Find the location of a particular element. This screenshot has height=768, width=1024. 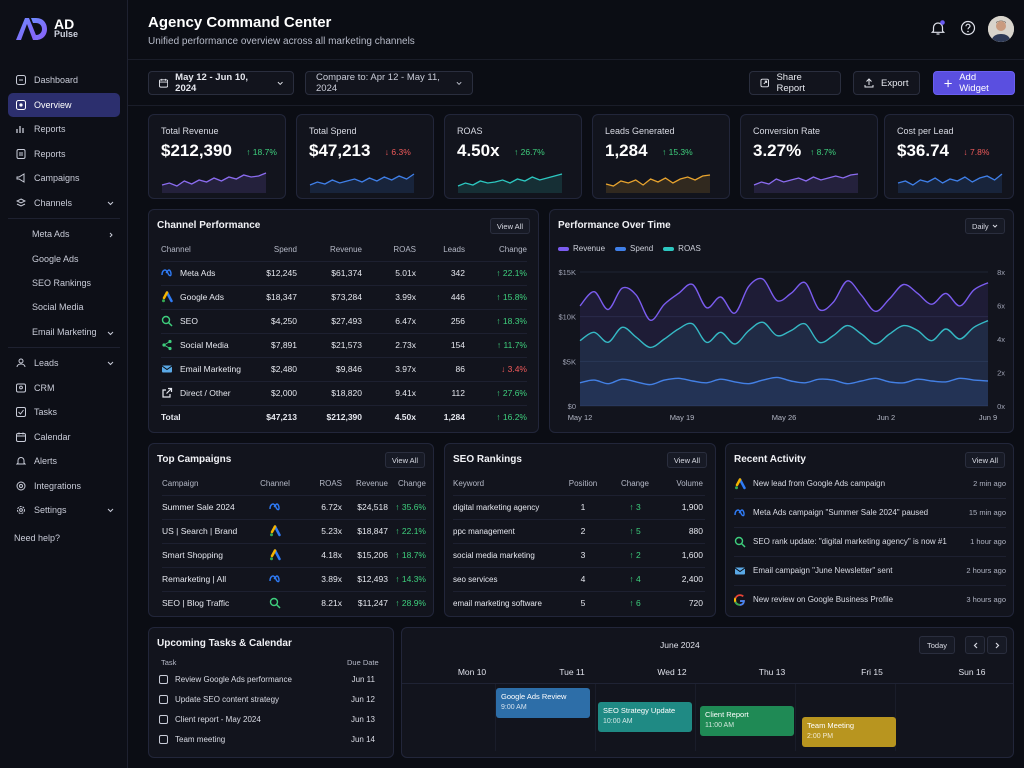

help-link: Need help? is located at coordinates (37, 538).